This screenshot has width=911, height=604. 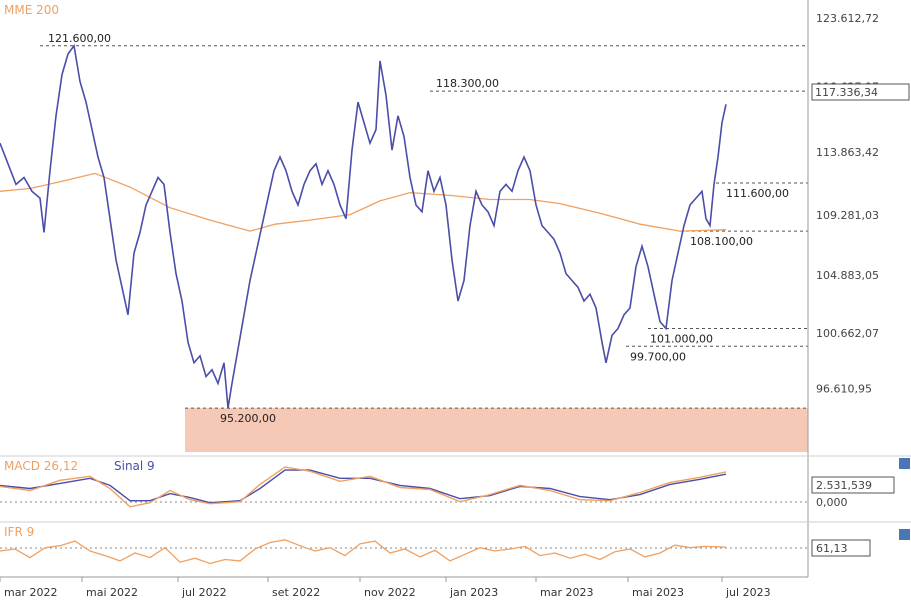 I want to click on level-label: 101.000,00, so click(x=681, y=339).